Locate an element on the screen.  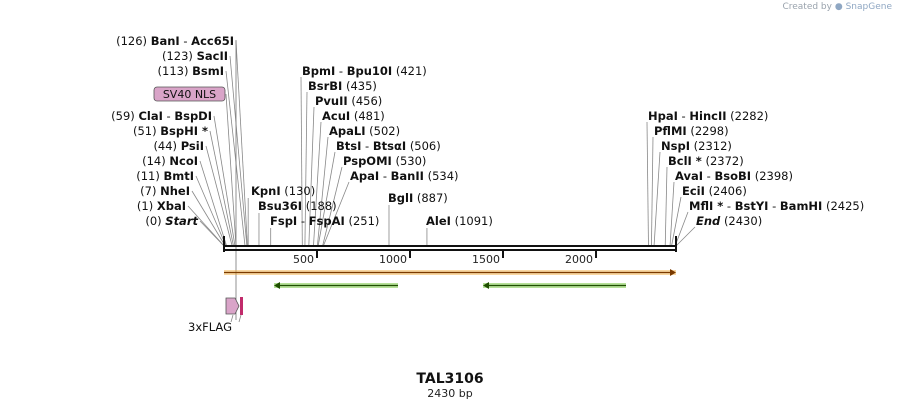
site-label-bmti: (11) BmtI is located at coordinates (165, 176).